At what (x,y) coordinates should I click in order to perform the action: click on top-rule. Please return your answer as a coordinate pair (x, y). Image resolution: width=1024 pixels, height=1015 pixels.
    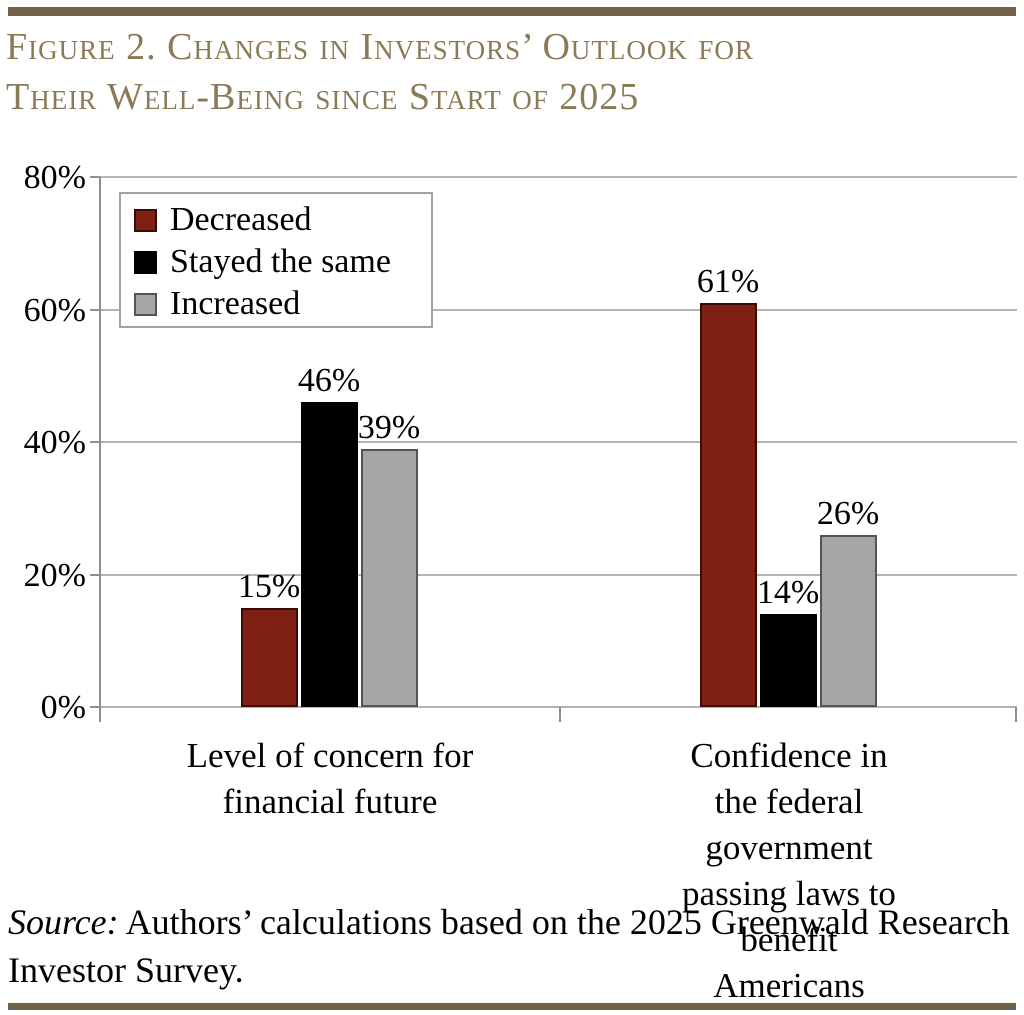
    Looking at the image, I should click on (512, 11).